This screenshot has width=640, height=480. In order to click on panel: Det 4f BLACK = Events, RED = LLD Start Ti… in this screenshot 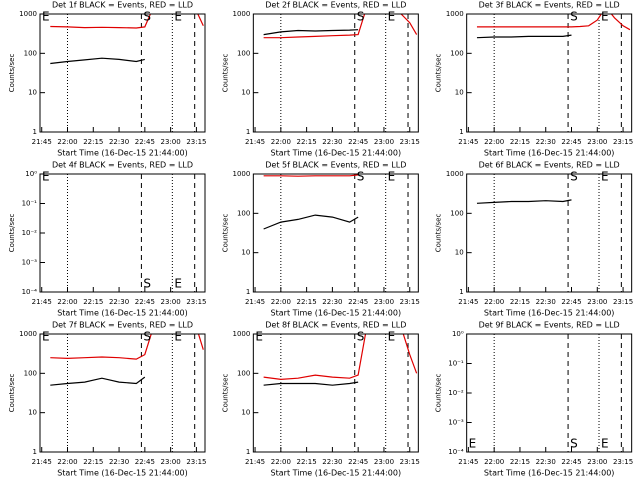, I will do `click(107, 239)`.